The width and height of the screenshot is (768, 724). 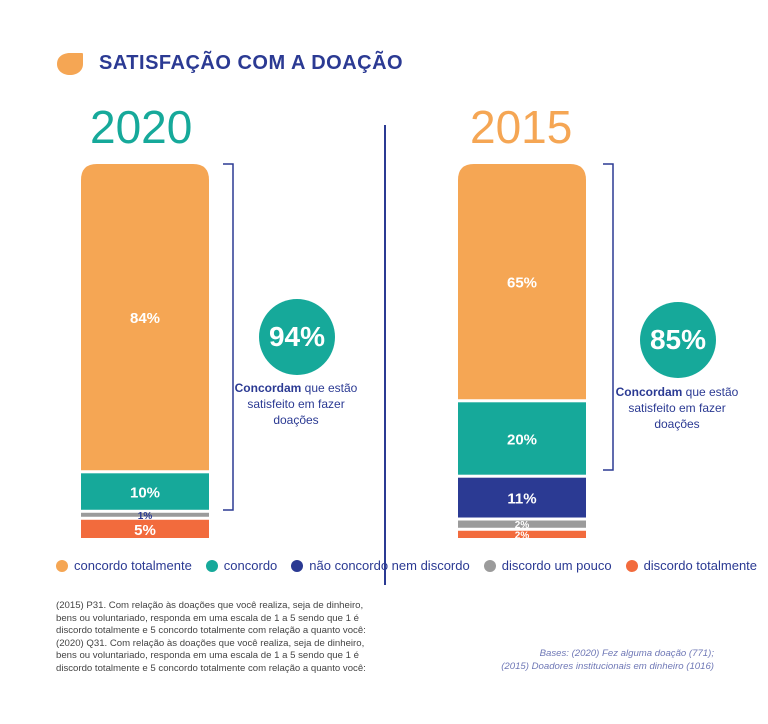 I want to click on bar-label-2020-4: 5%, so click(x=145, y=530).